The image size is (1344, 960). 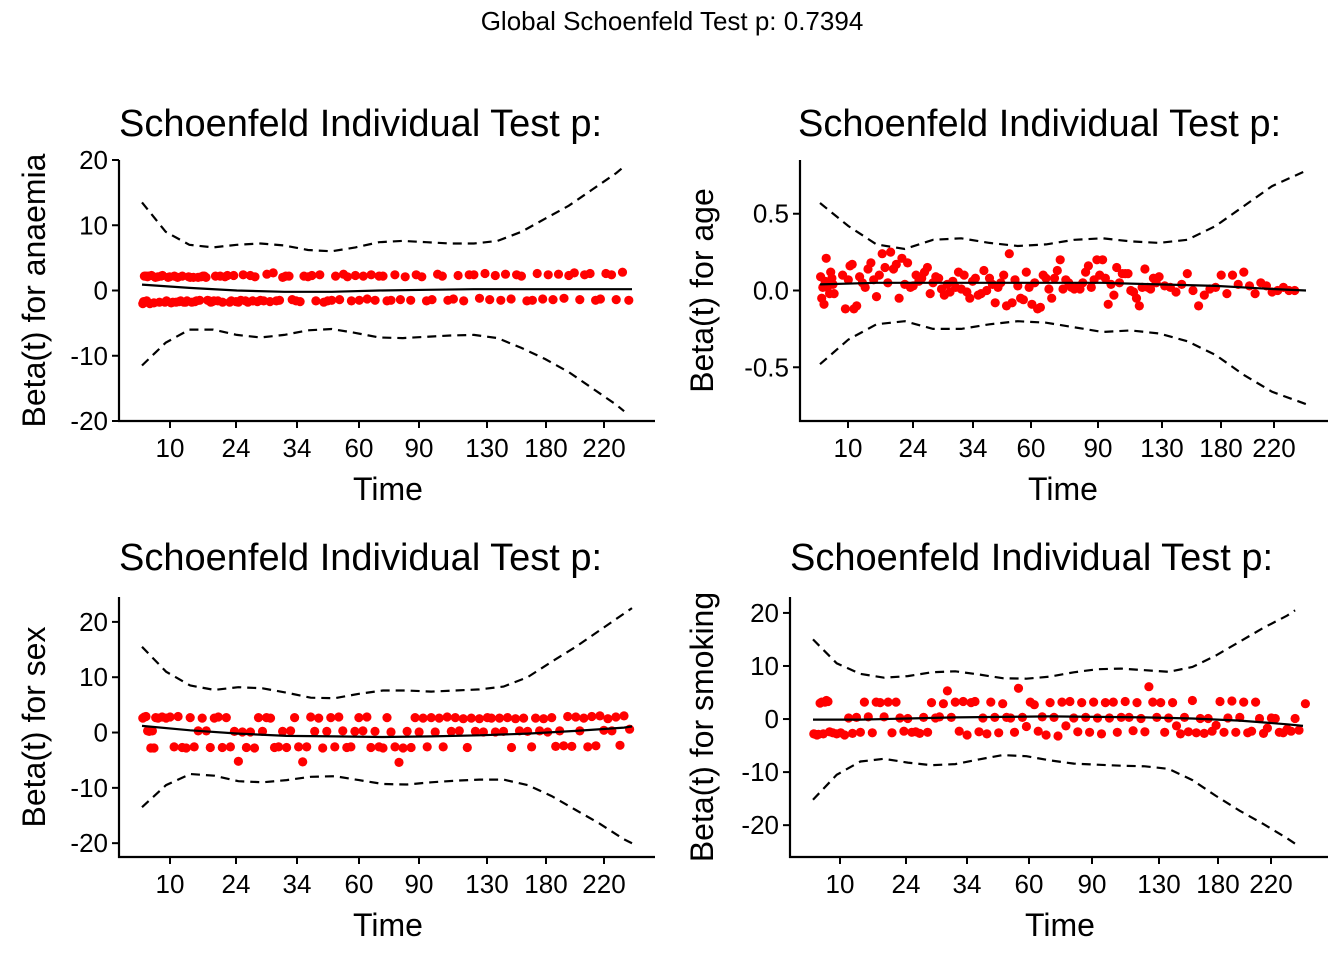 I want to click on y-tick-label: 20, so click(x=764, y=613).